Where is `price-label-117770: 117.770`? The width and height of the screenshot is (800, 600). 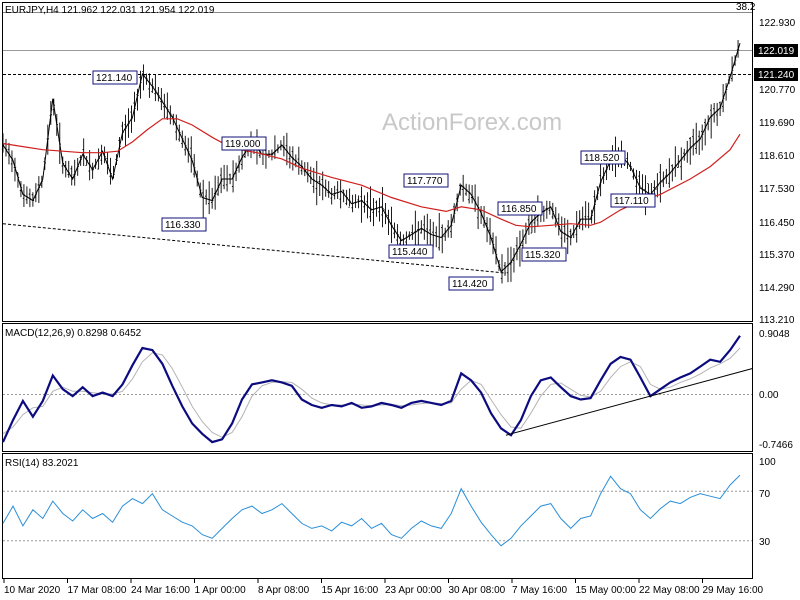 price-label-117770: 117.770 is located at coordinates (426, 180).